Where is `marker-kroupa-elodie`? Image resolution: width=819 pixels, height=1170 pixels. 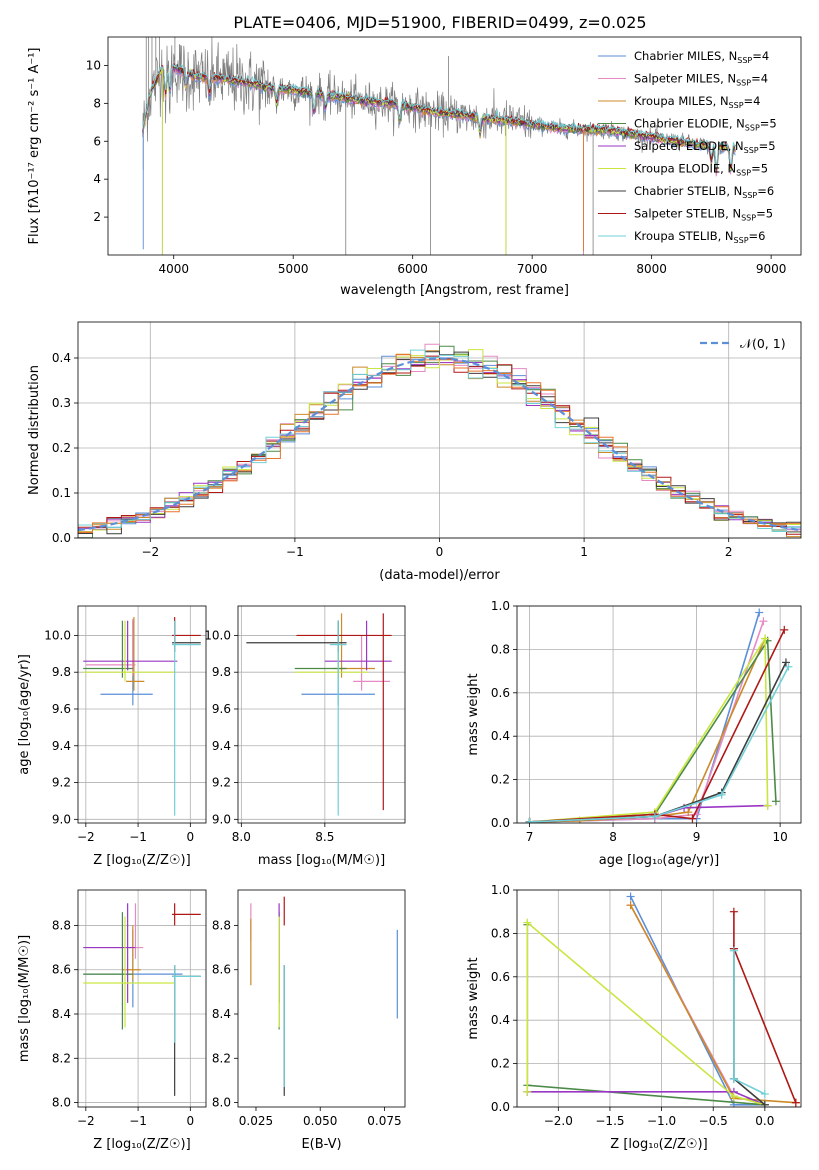
marker-kroupa-elodie is located at coordinates (527, 1091).